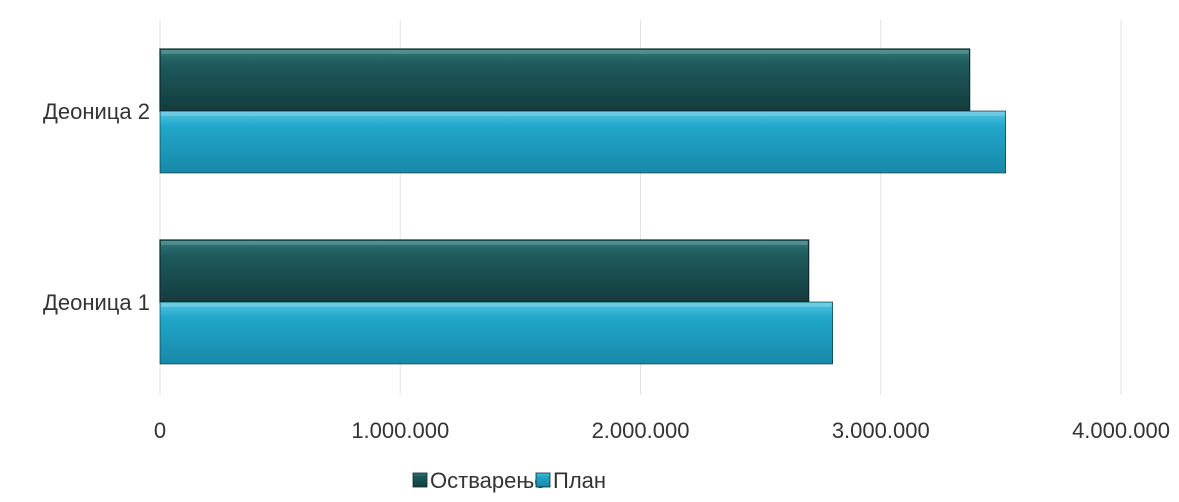  Describe the element at coordinates (1121, 430) in the screenshot. I see `x-tick-label: 4.000.000` at that location.